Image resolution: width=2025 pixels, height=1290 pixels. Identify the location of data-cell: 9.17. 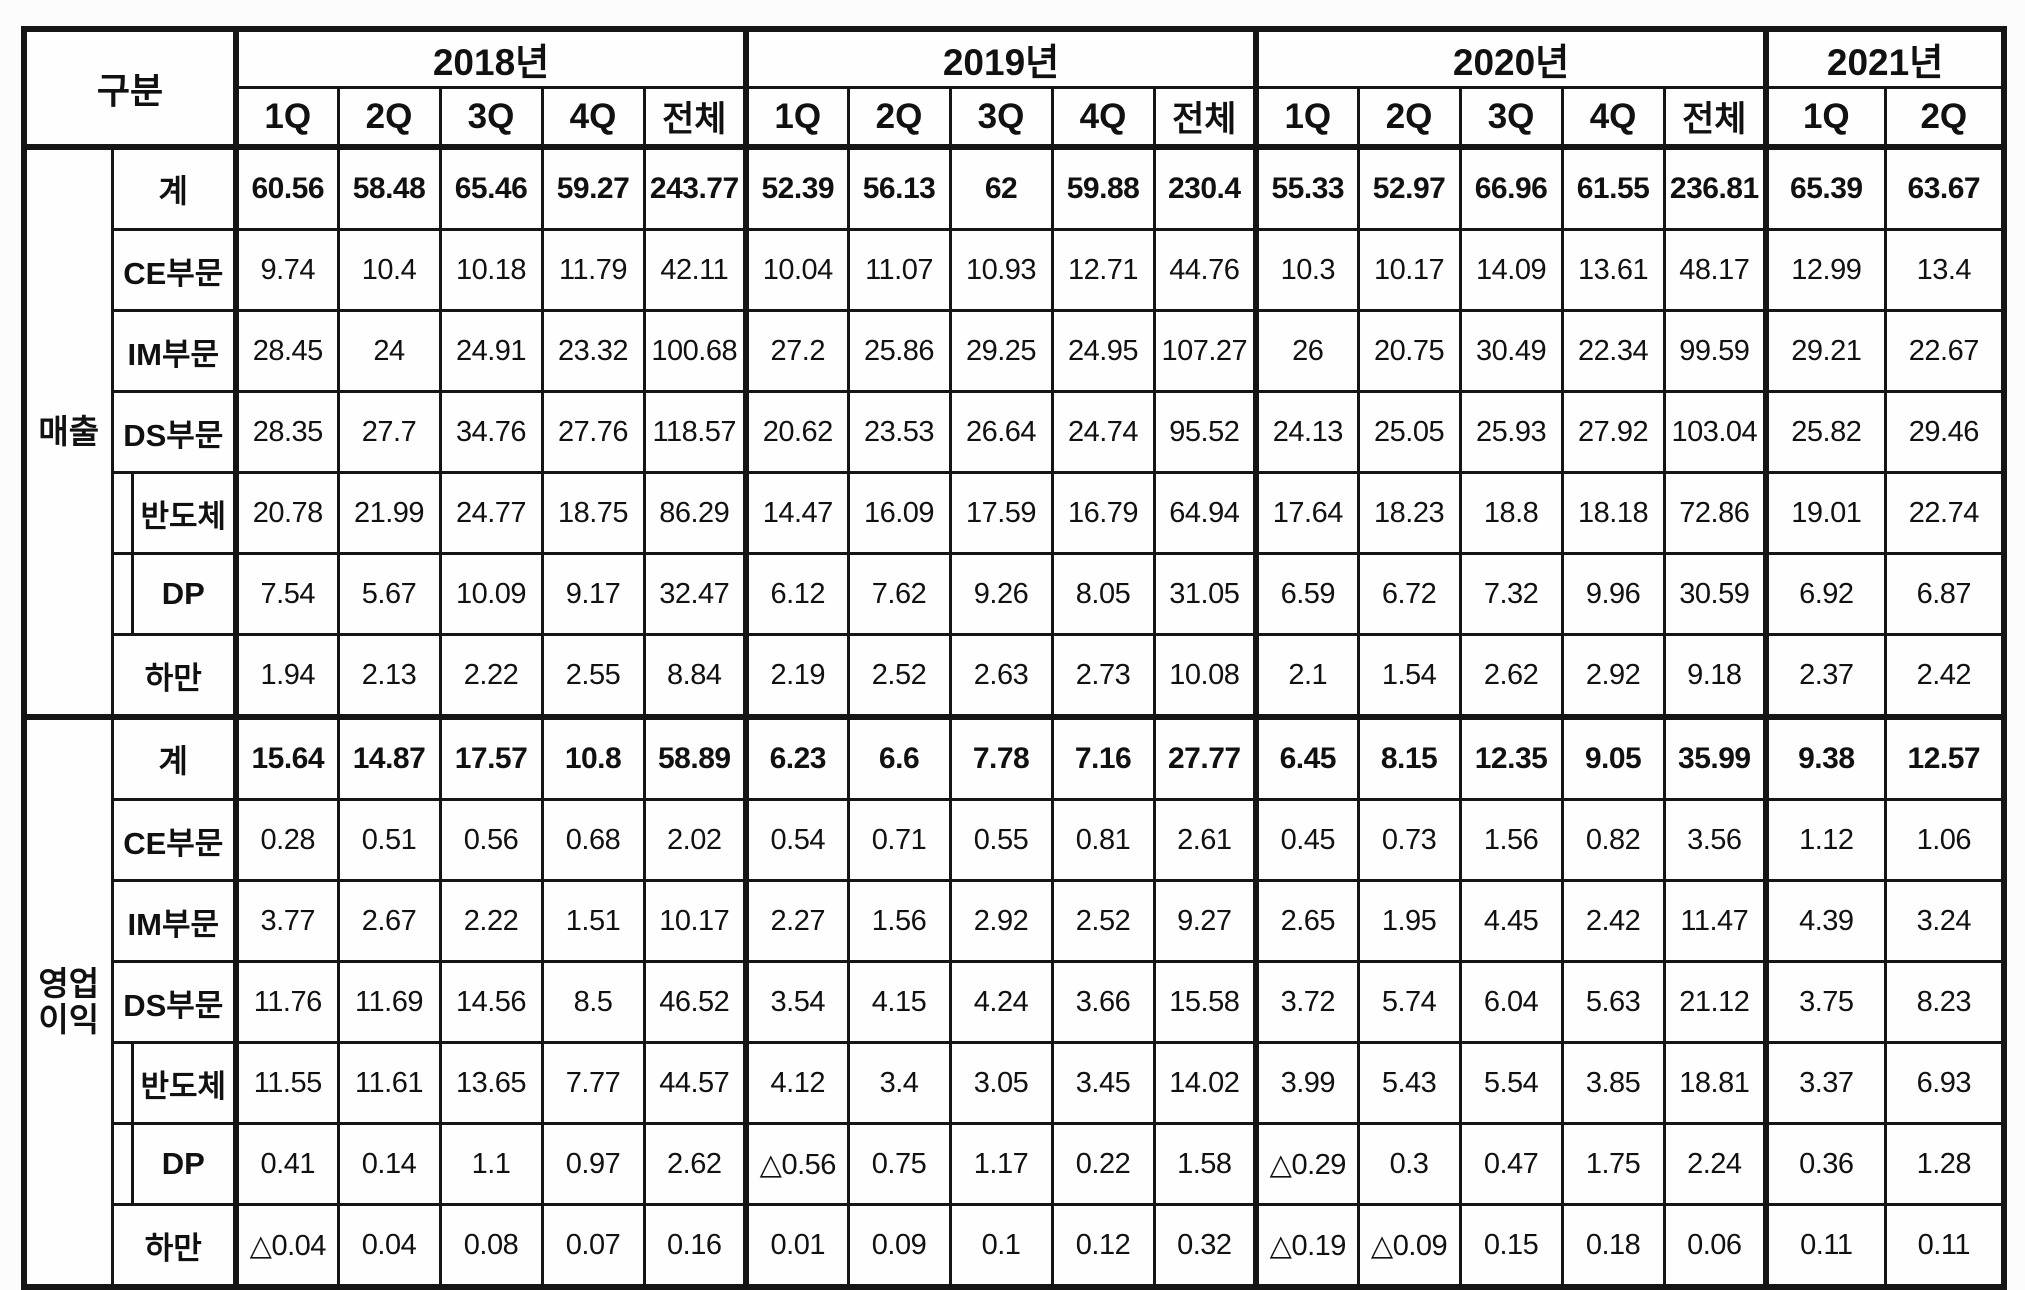
(593, 594).